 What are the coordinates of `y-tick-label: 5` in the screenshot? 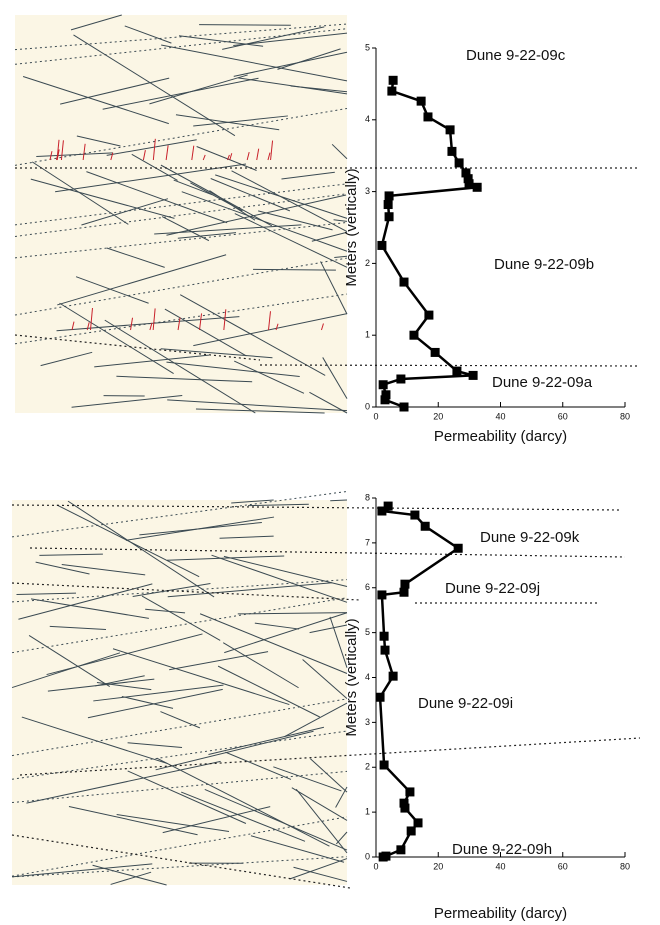 It's located at (367, 47).